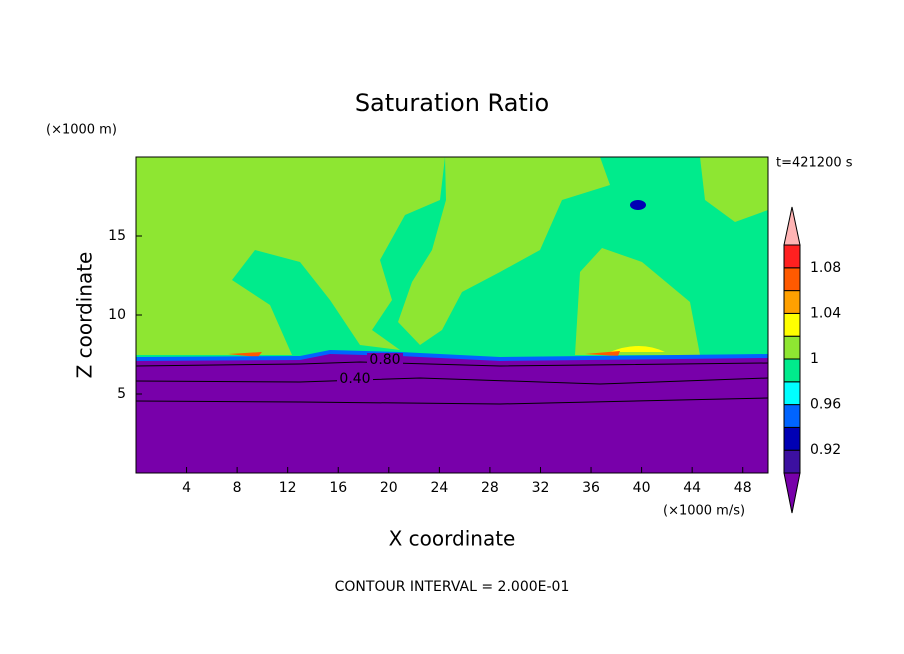  I want to click on colorbar-over, so click(792, 226).